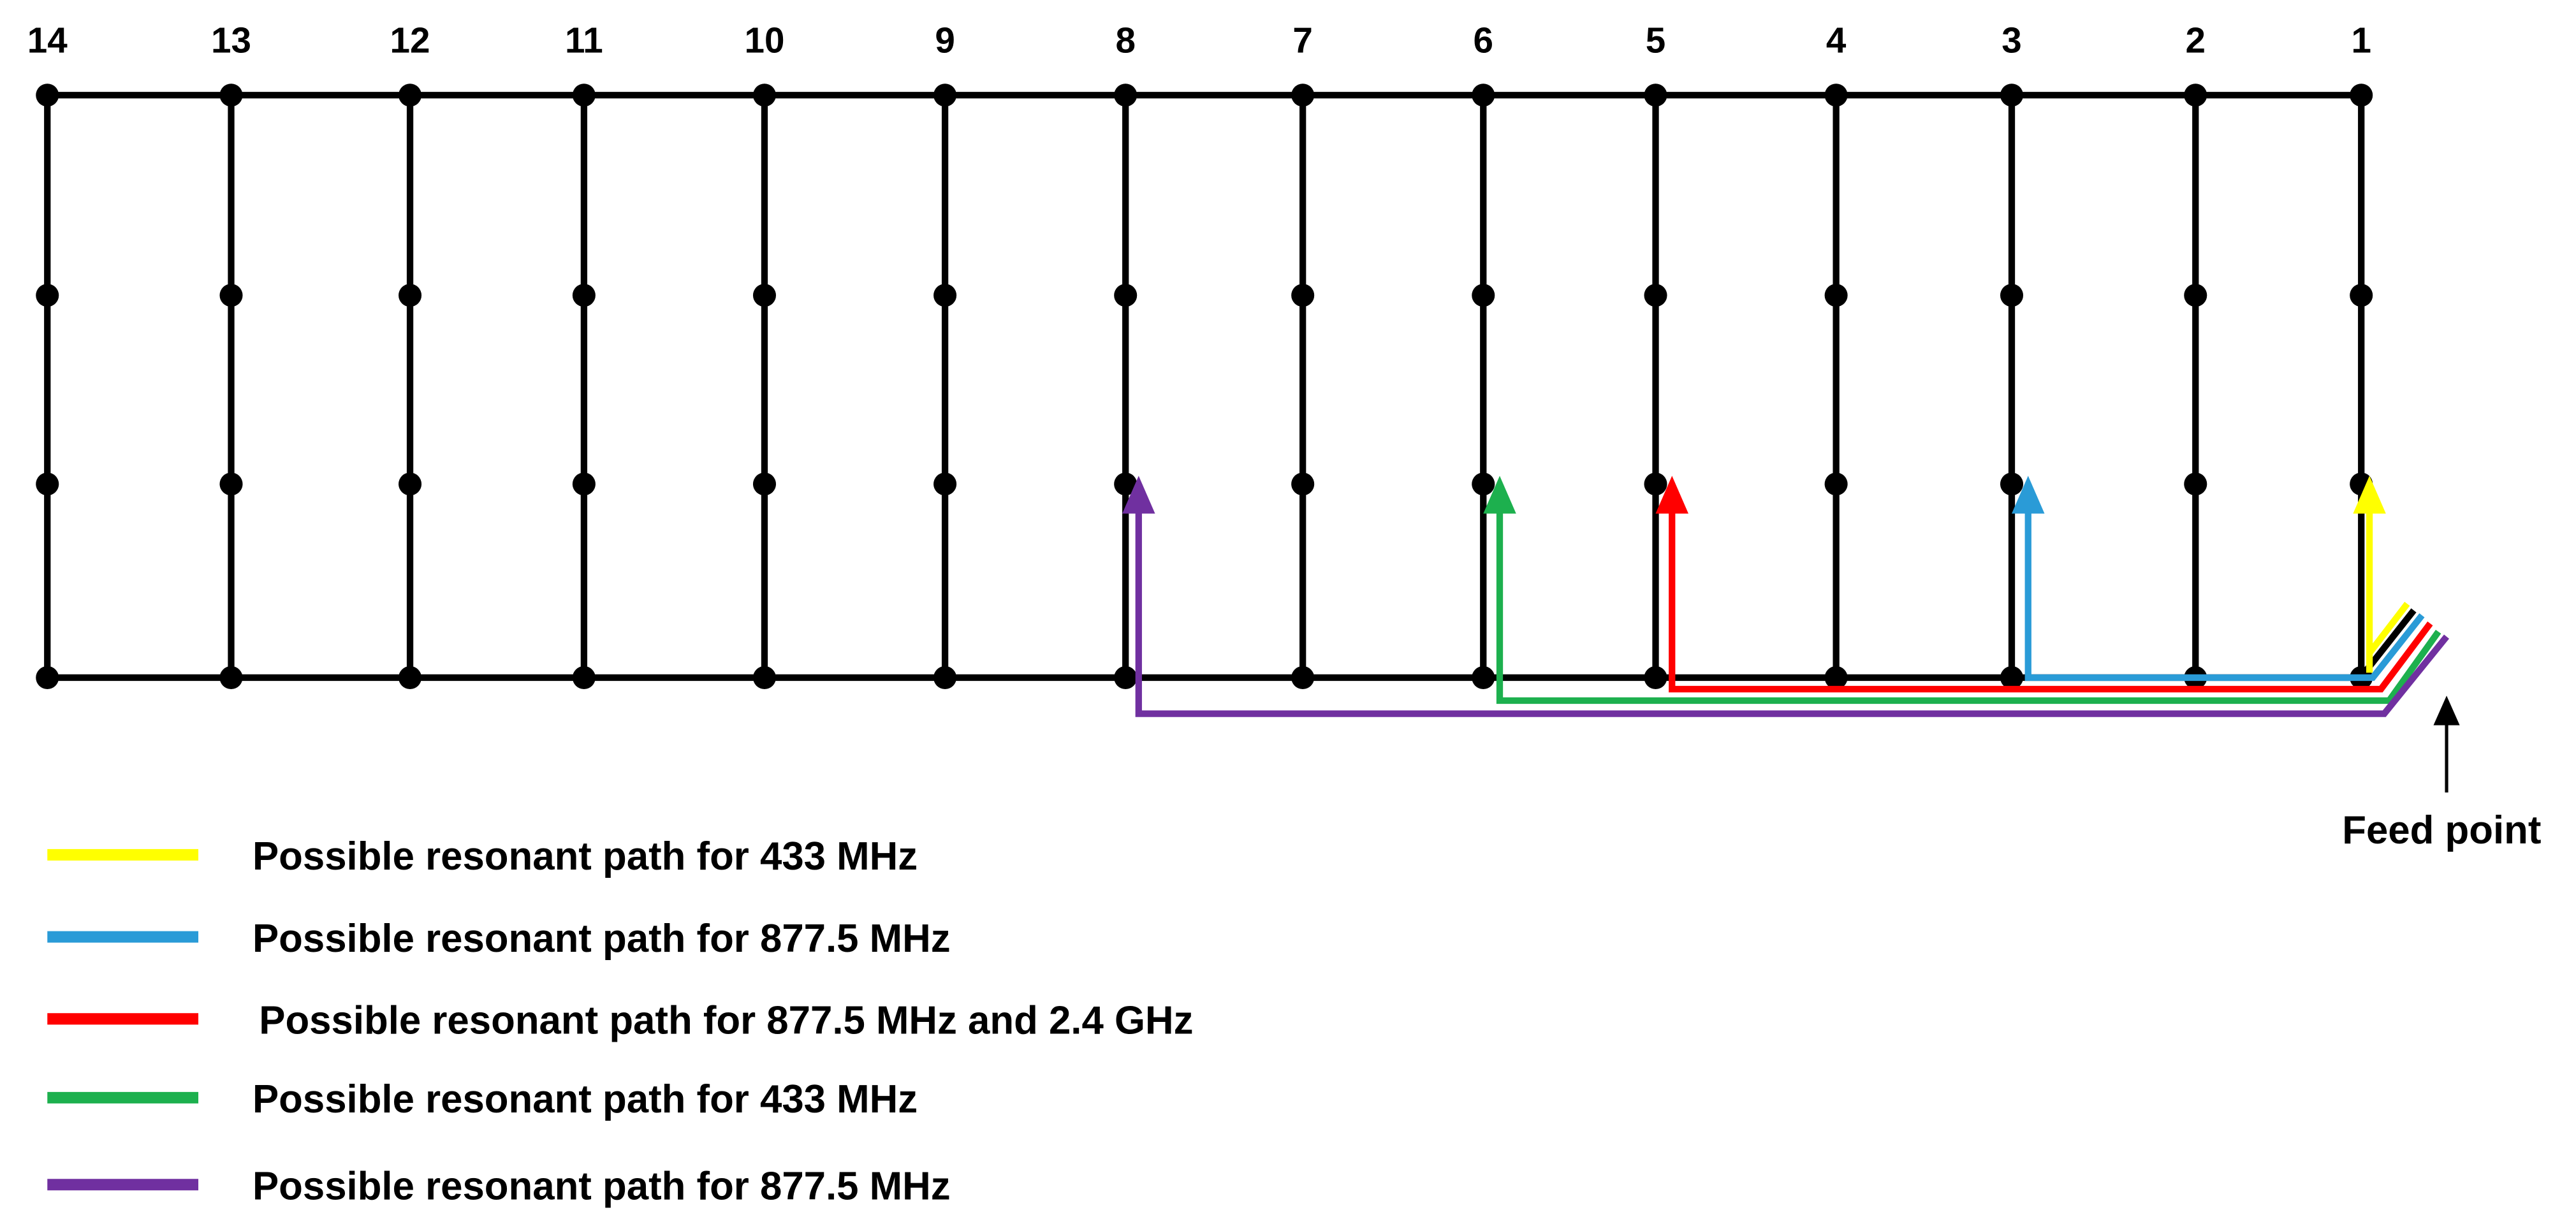  What do you see at coordinates (1125, 40) in the screenshot?
I see `column-label: 8` at bounding box center [1125, 40].